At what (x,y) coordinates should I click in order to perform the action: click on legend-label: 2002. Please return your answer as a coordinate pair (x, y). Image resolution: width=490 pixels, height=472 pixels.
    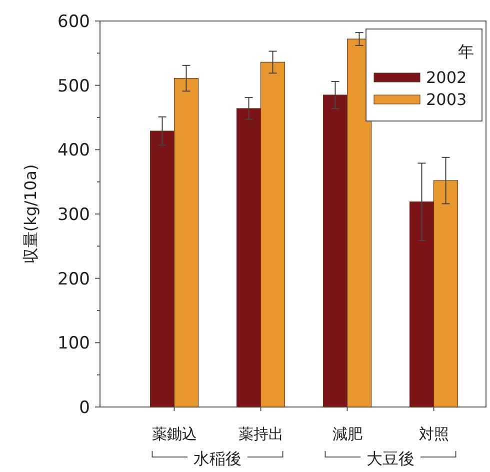
    Looking at the image, I should click on (446, 77).